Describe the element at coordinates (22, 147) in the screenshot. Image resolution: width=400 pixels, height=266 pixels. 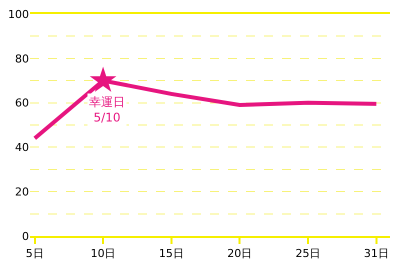
I see `y-tick-label: 40` at that location.